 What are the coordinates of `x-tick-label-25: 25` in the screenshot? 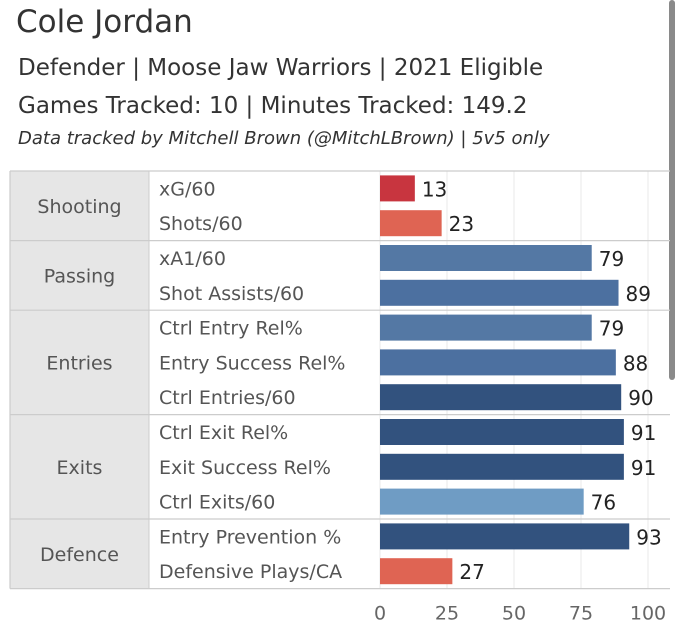 It's located at (447, 614).